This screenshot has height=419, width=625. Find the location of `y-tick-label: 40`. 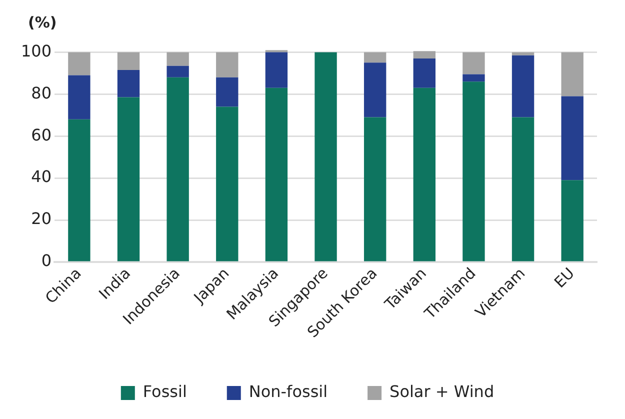

y-tick-label: 40 is located at coordinates (41, 176).